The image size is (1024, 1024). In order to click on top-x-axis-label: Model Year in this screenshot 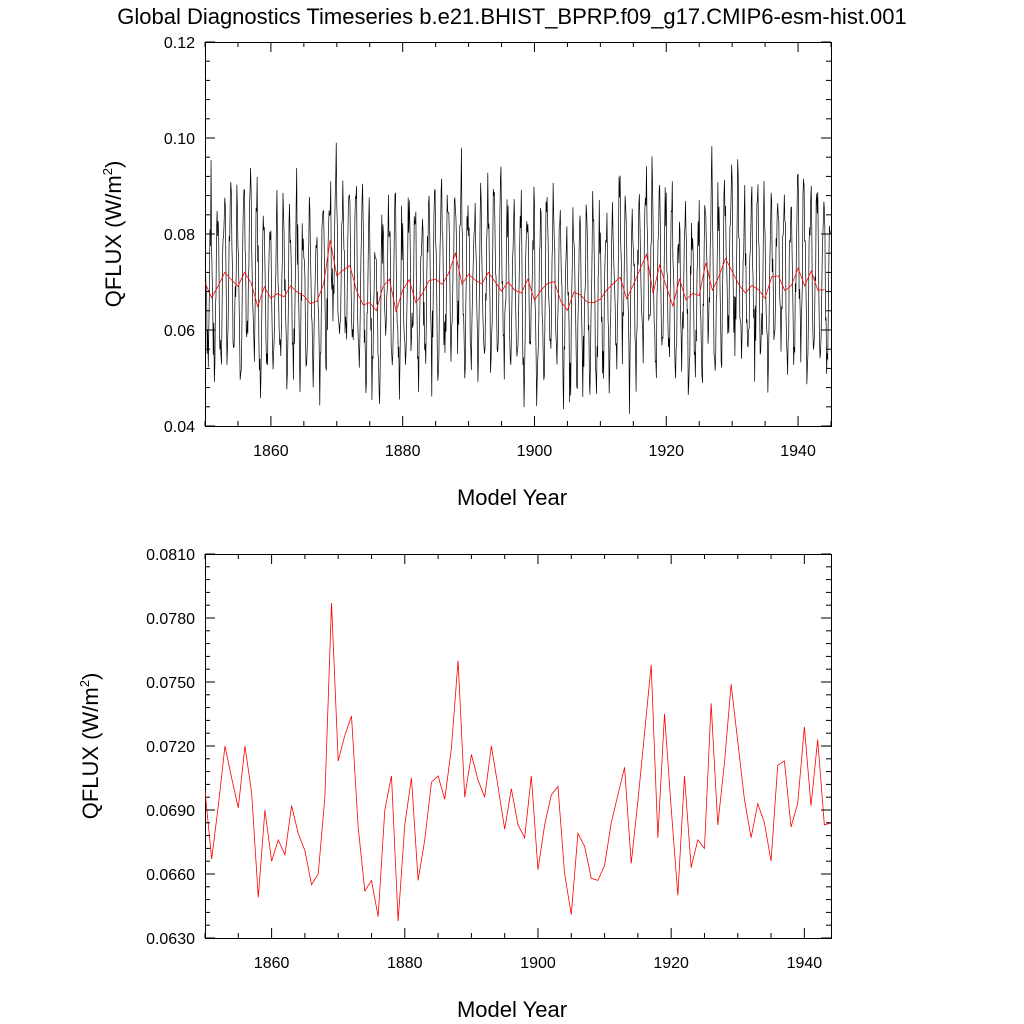, I will do `click(512, 497)`.